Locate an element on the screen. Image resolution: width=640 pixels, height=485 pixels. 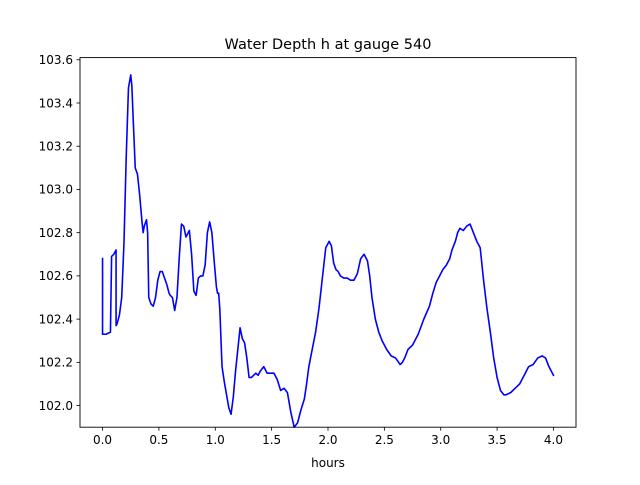
x-tick-label: 3.0 is located at coordinates (440, 440).